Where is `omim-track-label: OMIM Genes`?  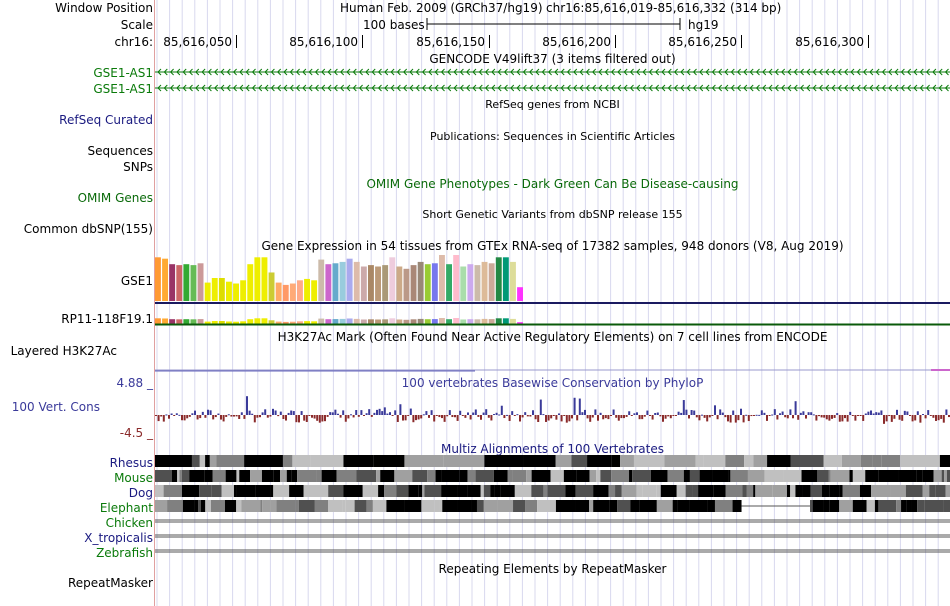 omim-track-label: OMIM Genes is located at coordinates (115, 198).